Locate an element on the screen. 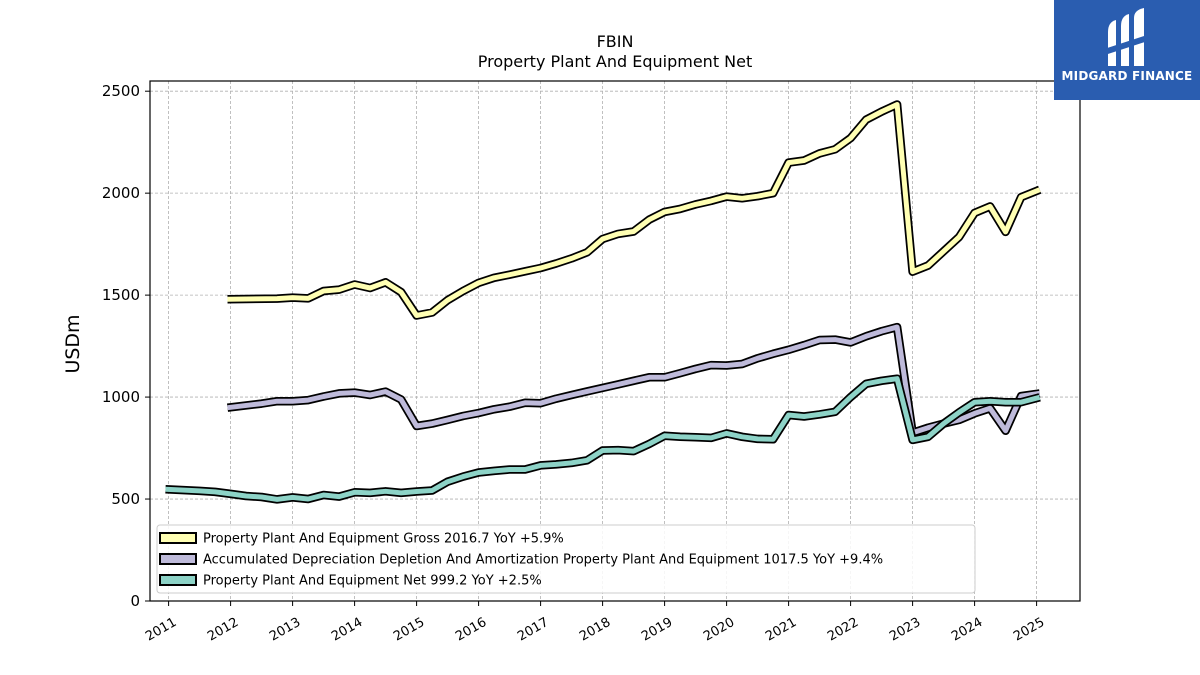  x-tick-label: 2025 is located at coordinates (1029, 630).